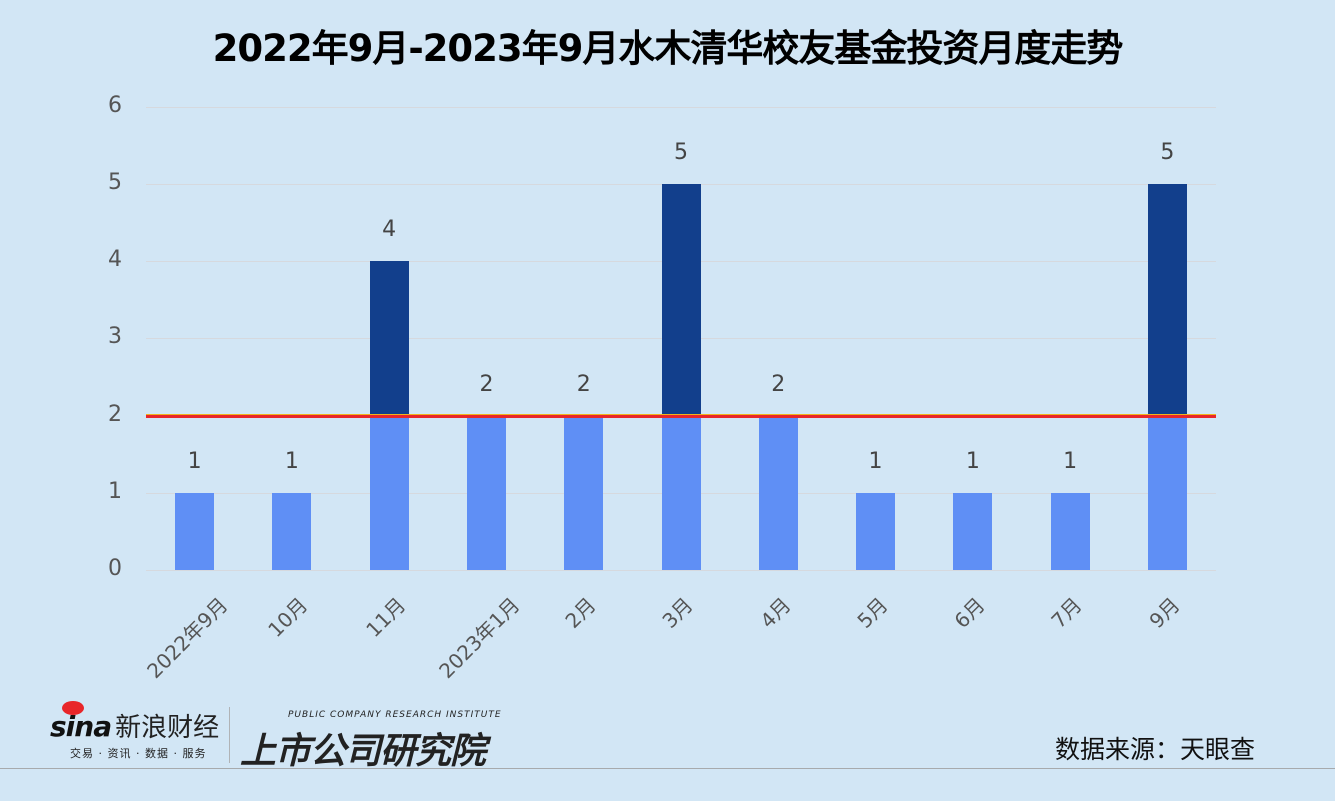 This screenshot has height=801, width=1335. What do you see at coordinates (872, 612) in the screenshot?
I see `x-tick-label: 5月` at bounding box center [872, 612].